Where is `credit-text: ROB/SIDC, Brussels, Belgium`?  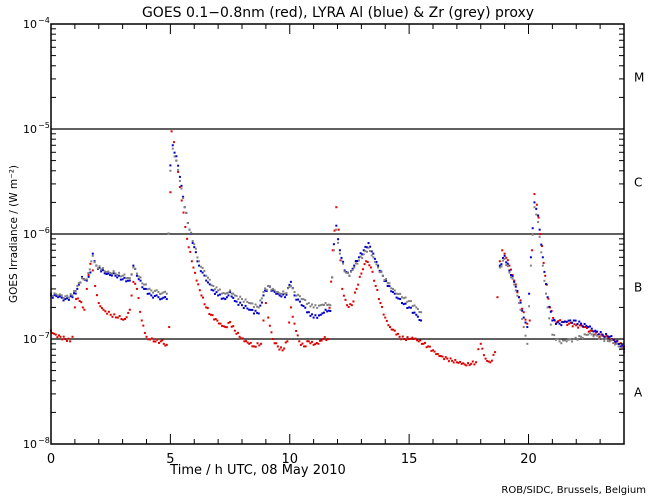
credit-text: ROB/SIDC, Brussels, Belgium is located at coordinates (573, 490).